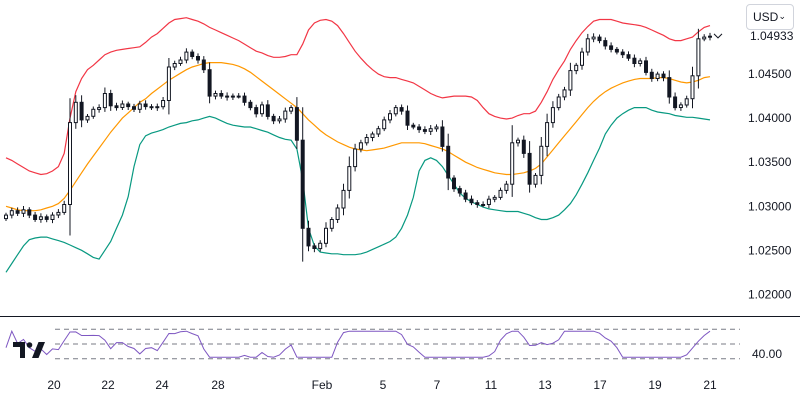 This screenshot has width=800, height=400. What do you see at coordinates (545, 385) in the screenshot?
I see `x-tick-label: 13` at bounding box center [545, 385].